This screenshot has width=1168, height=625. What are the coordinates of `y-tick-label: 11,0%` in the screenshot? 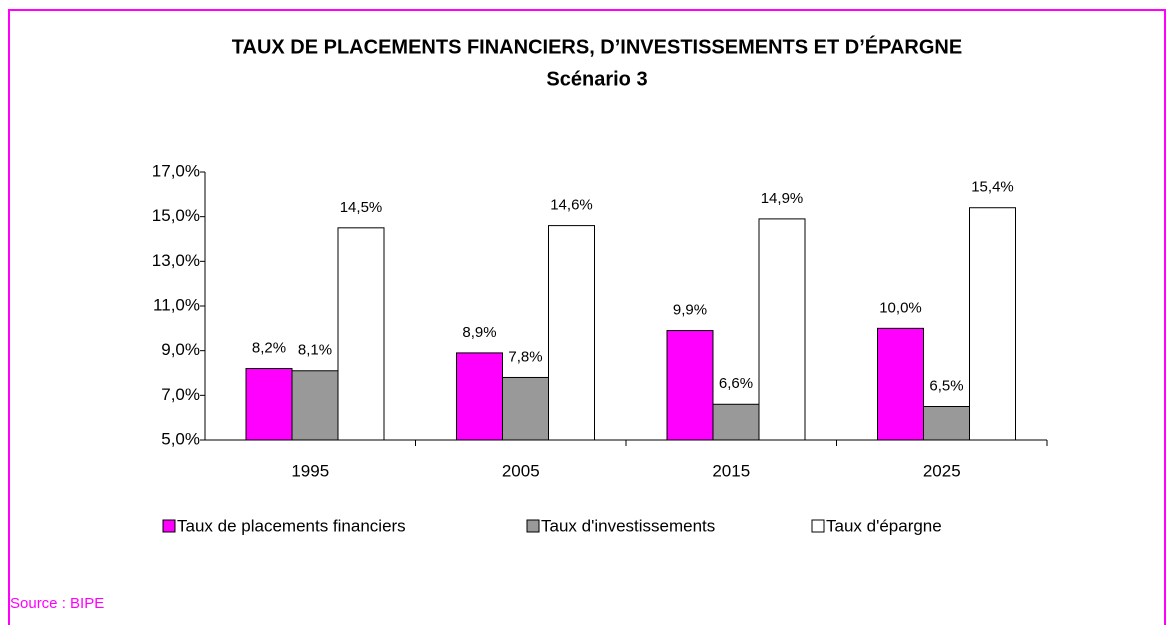 It's located at (176, 304).